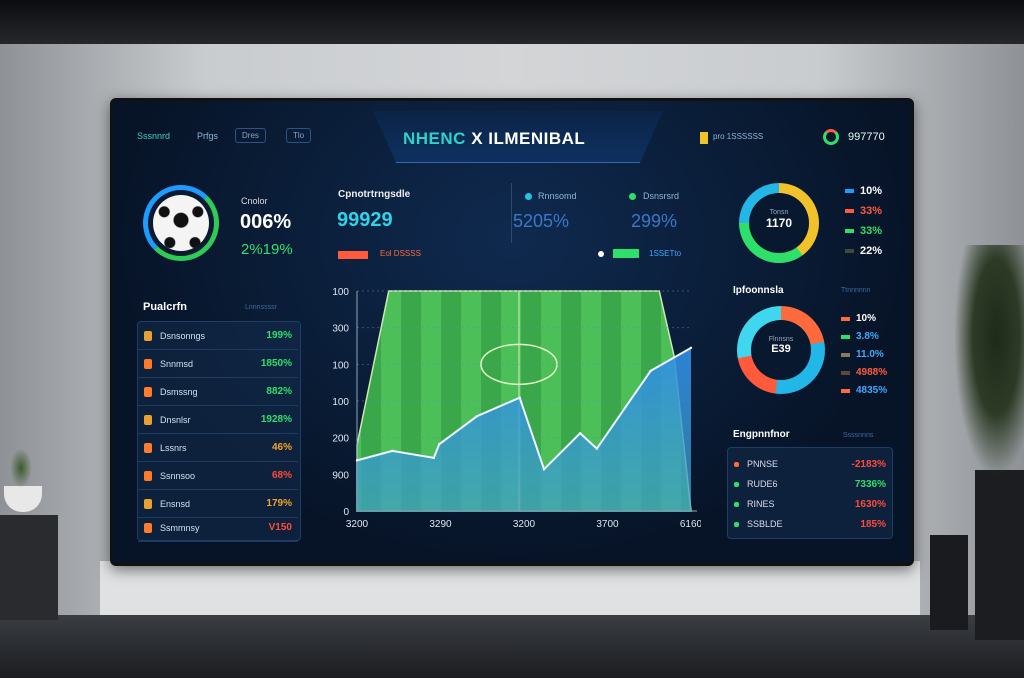 This screenshot has width=1024, height=678. Describe the element at coordinates (510, 590) in the screenshot. I see `display-base` at that location.